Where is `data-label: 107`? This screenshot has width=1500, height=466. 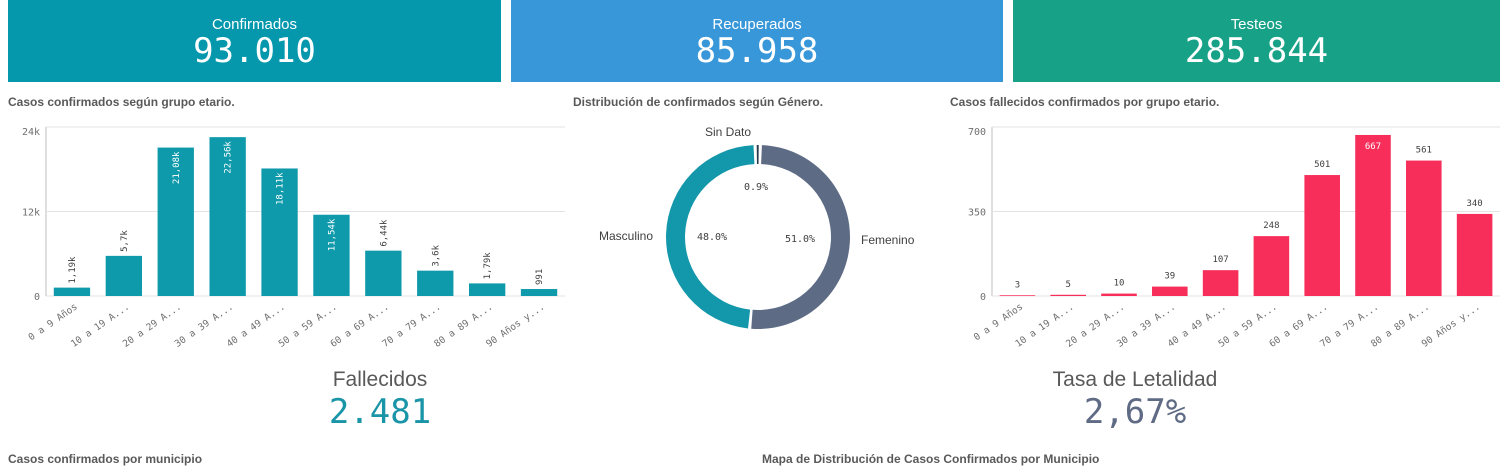
data-label: 107 is located at coordinates (1220, 260).